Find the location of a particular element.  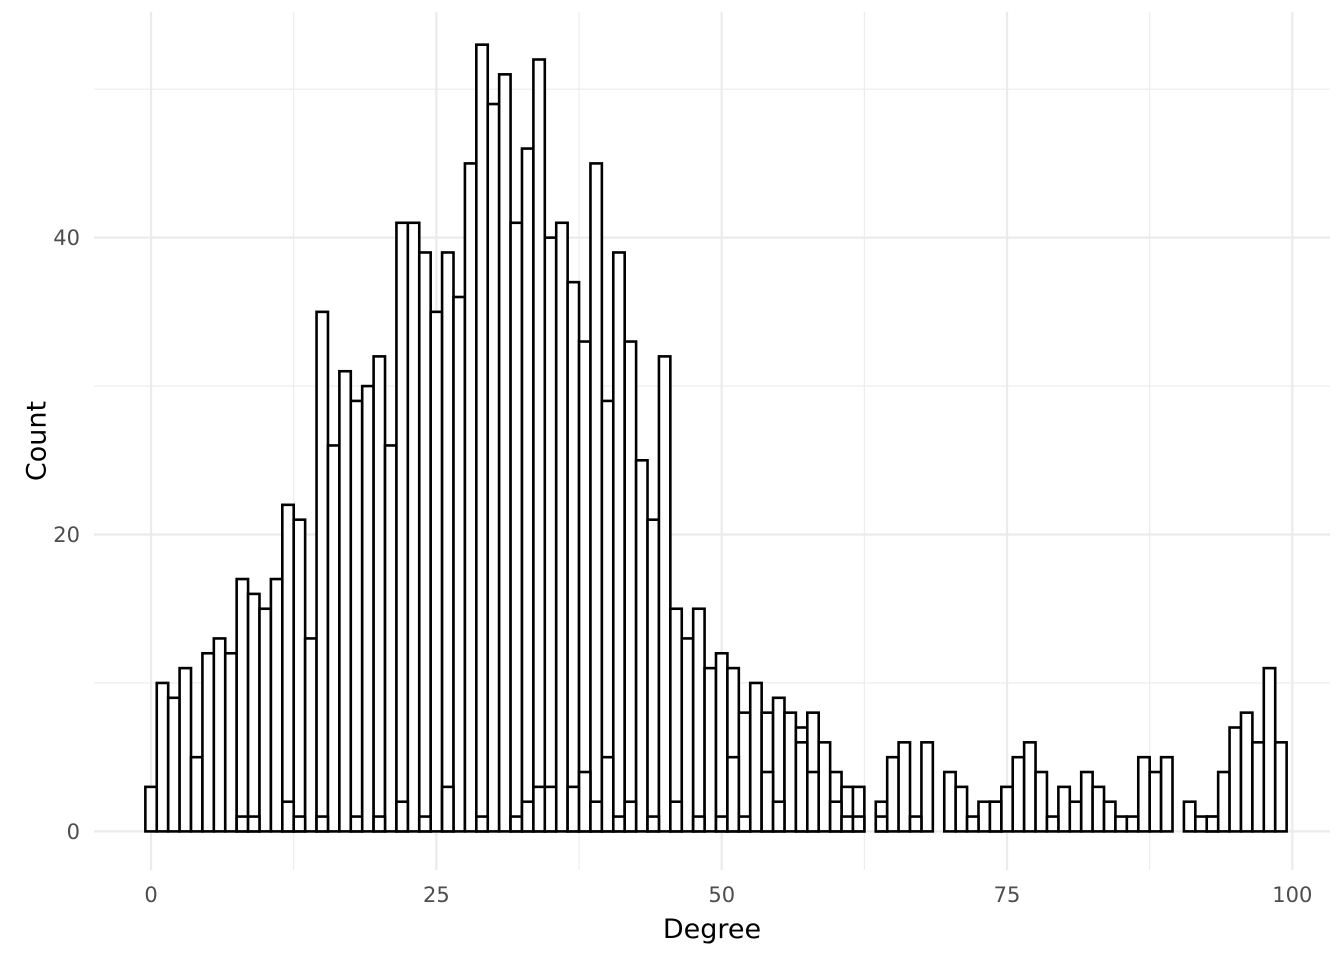

x-tick-label: 100 is located at coordinates (1292, 895).